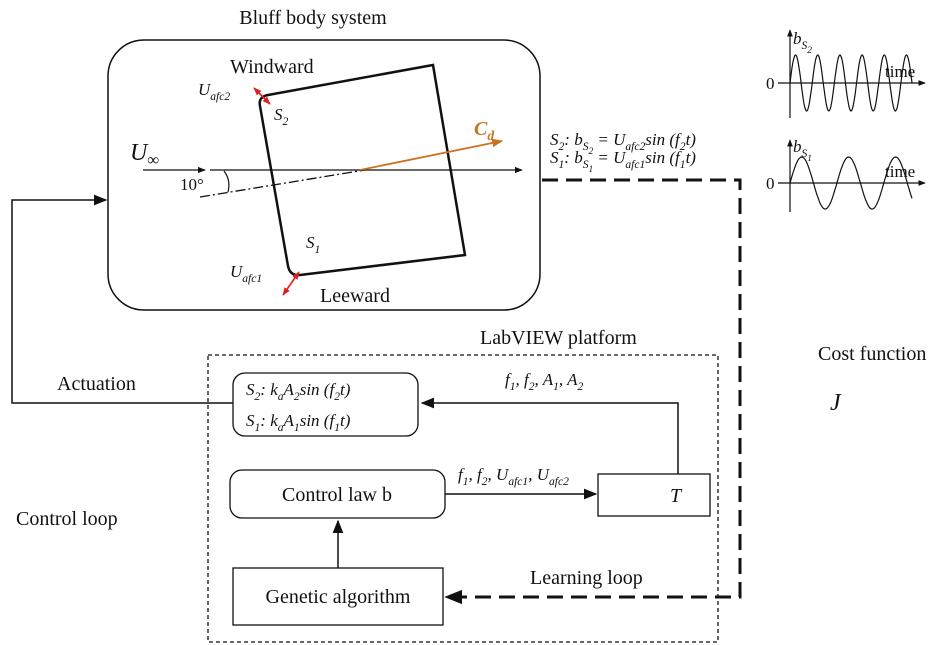 The width and height of the screenshot is (949, 645). What do you see at coordinates (770, 183) in the screenshot?
I see `plot1-zero: 0` at bounding box center [770, 183].